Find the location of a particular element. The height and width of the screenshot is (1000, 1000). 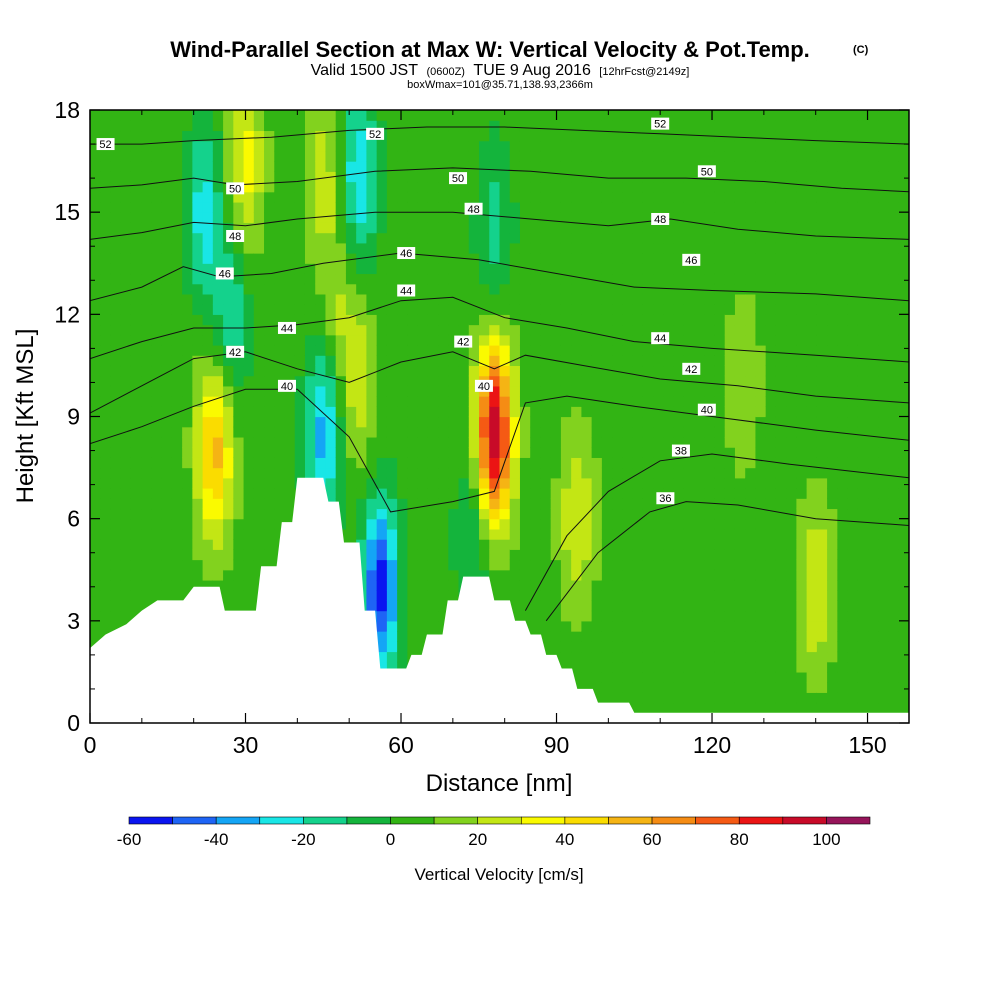

isentrope-label: 42 is located at coordinates (463, 342).